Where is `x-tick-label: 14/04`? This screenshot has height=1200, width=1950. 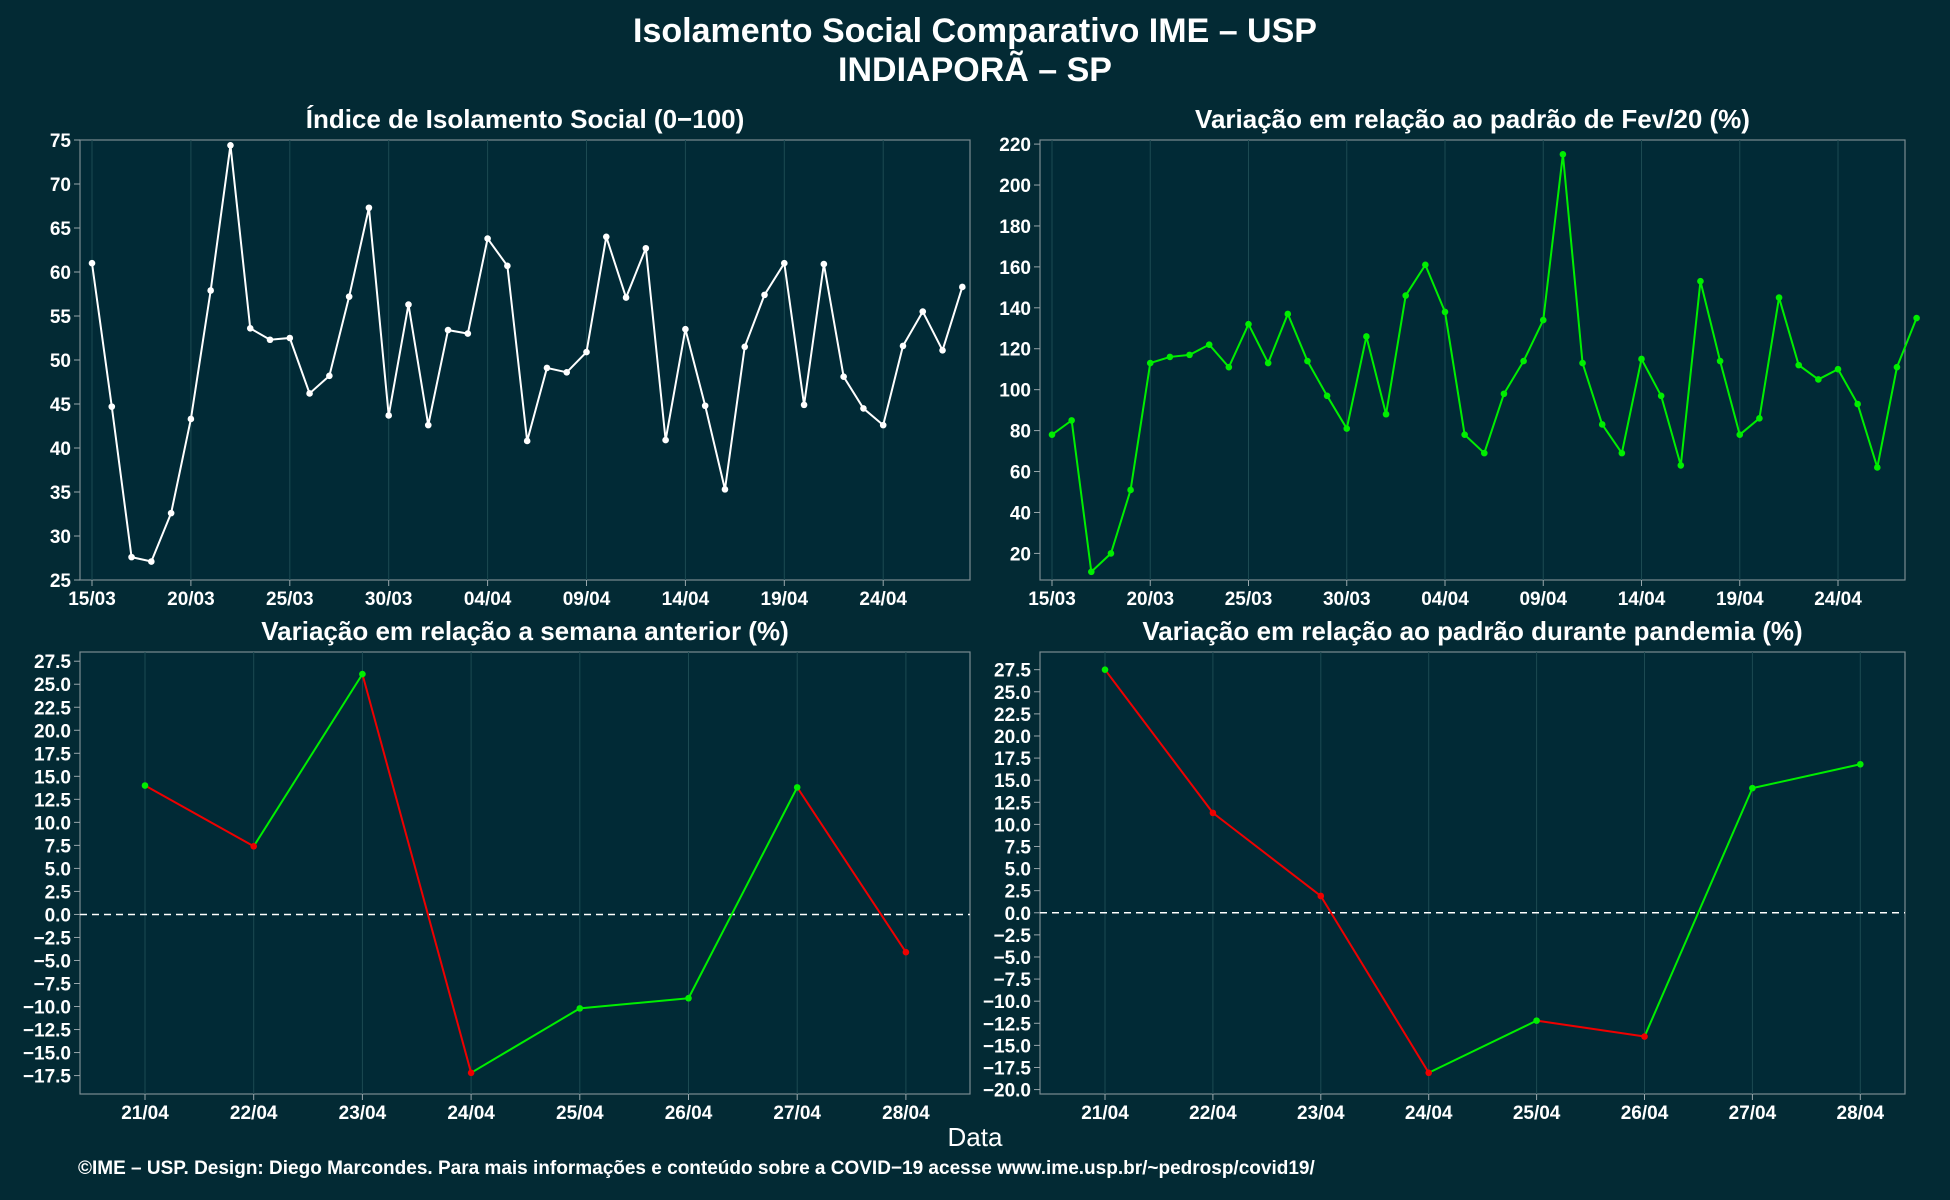 x-tick-label: 14/04 is located at coordinates (686, 599).